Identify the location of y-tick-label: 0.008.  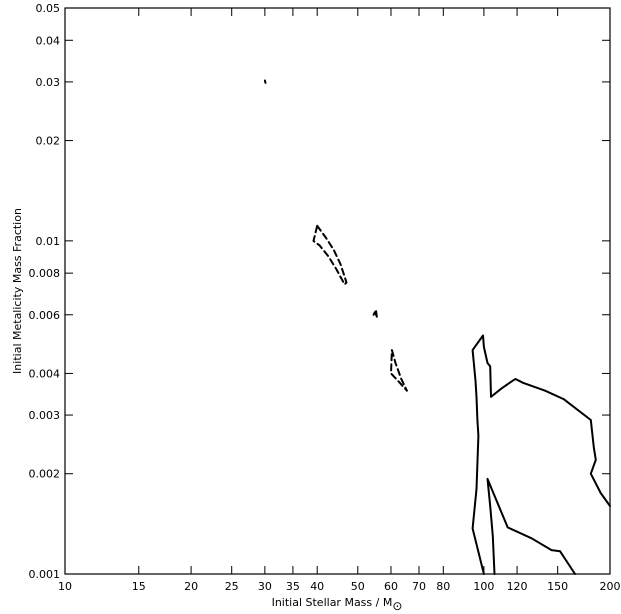
(45, 273).